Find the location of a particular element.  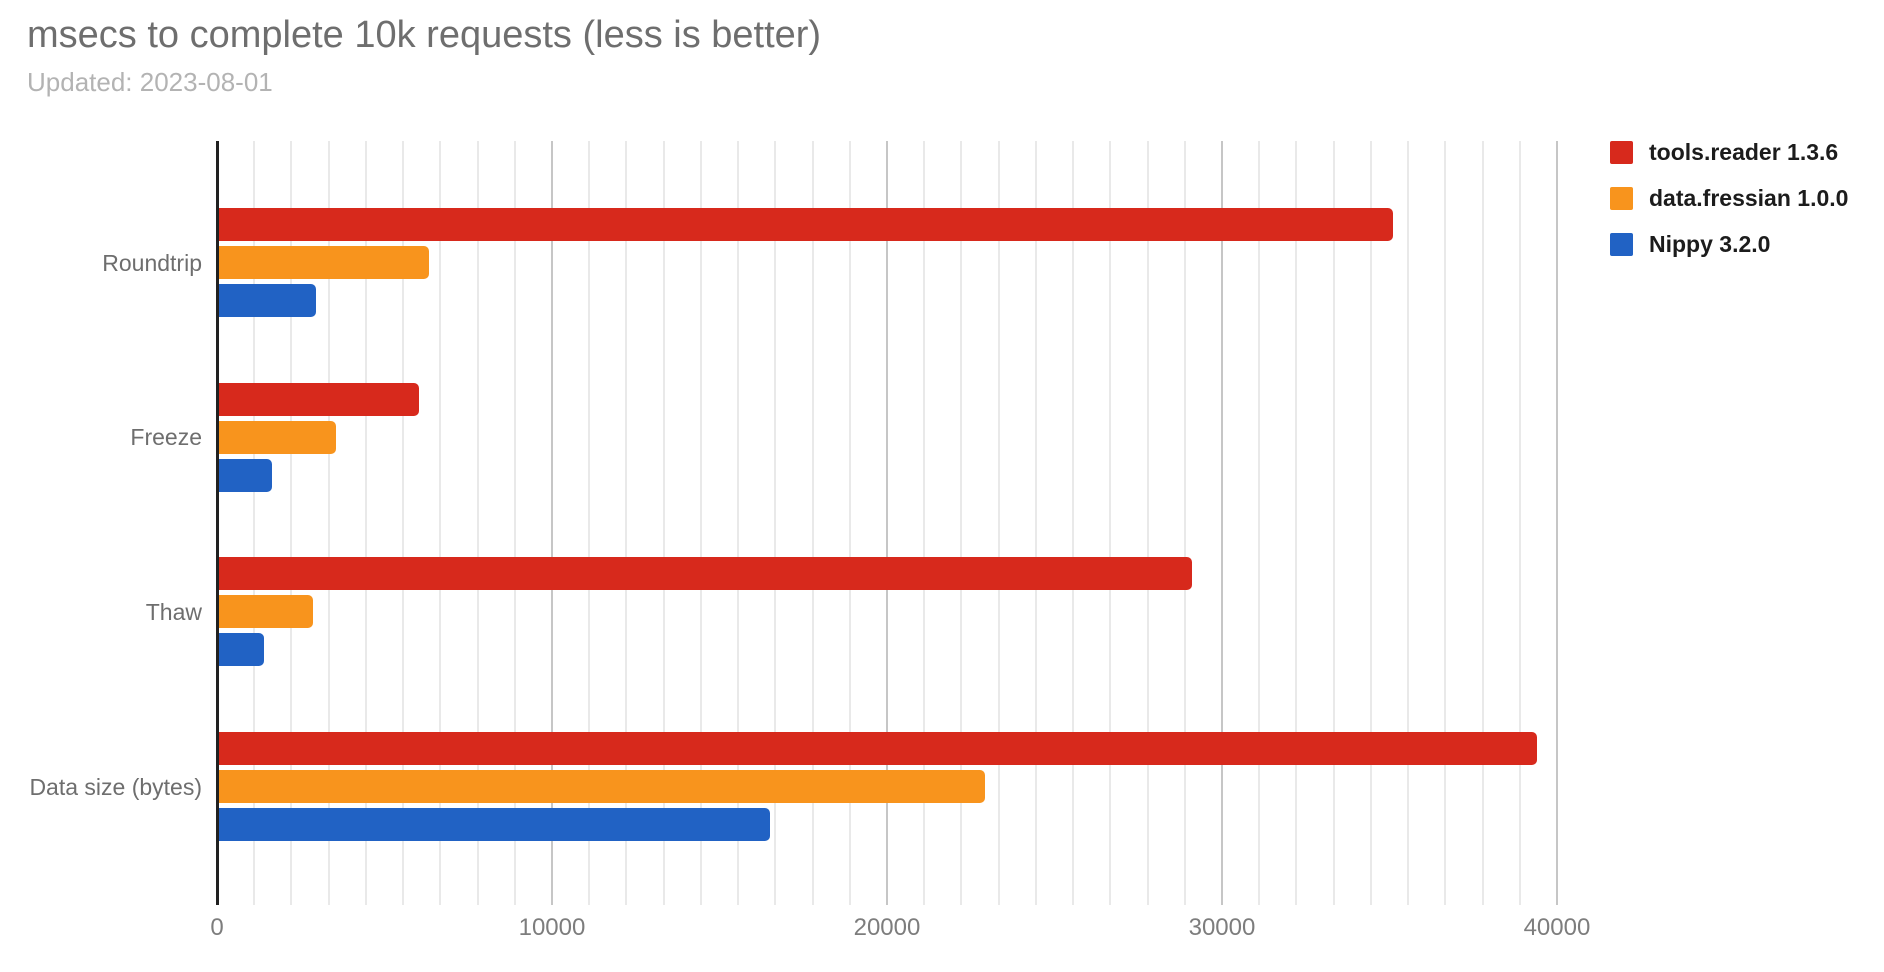

legend-label: tools.reader 1.3.6 is located at coordinates (1744, 151).